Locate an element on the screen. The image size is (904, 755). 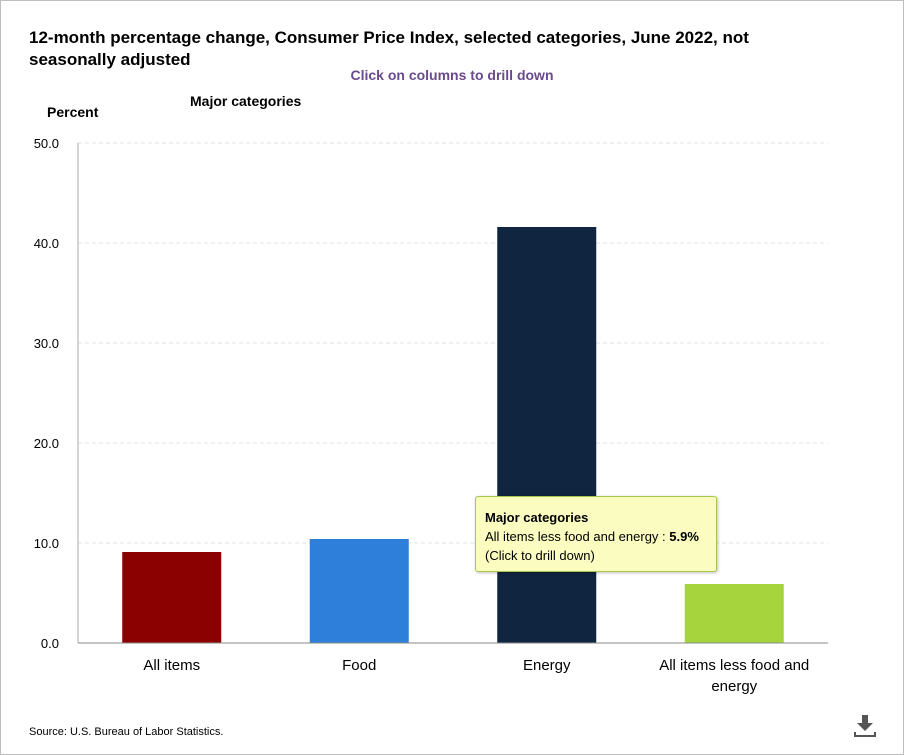
y-tick-label: 10.0 is located at coordinates (46, 543).